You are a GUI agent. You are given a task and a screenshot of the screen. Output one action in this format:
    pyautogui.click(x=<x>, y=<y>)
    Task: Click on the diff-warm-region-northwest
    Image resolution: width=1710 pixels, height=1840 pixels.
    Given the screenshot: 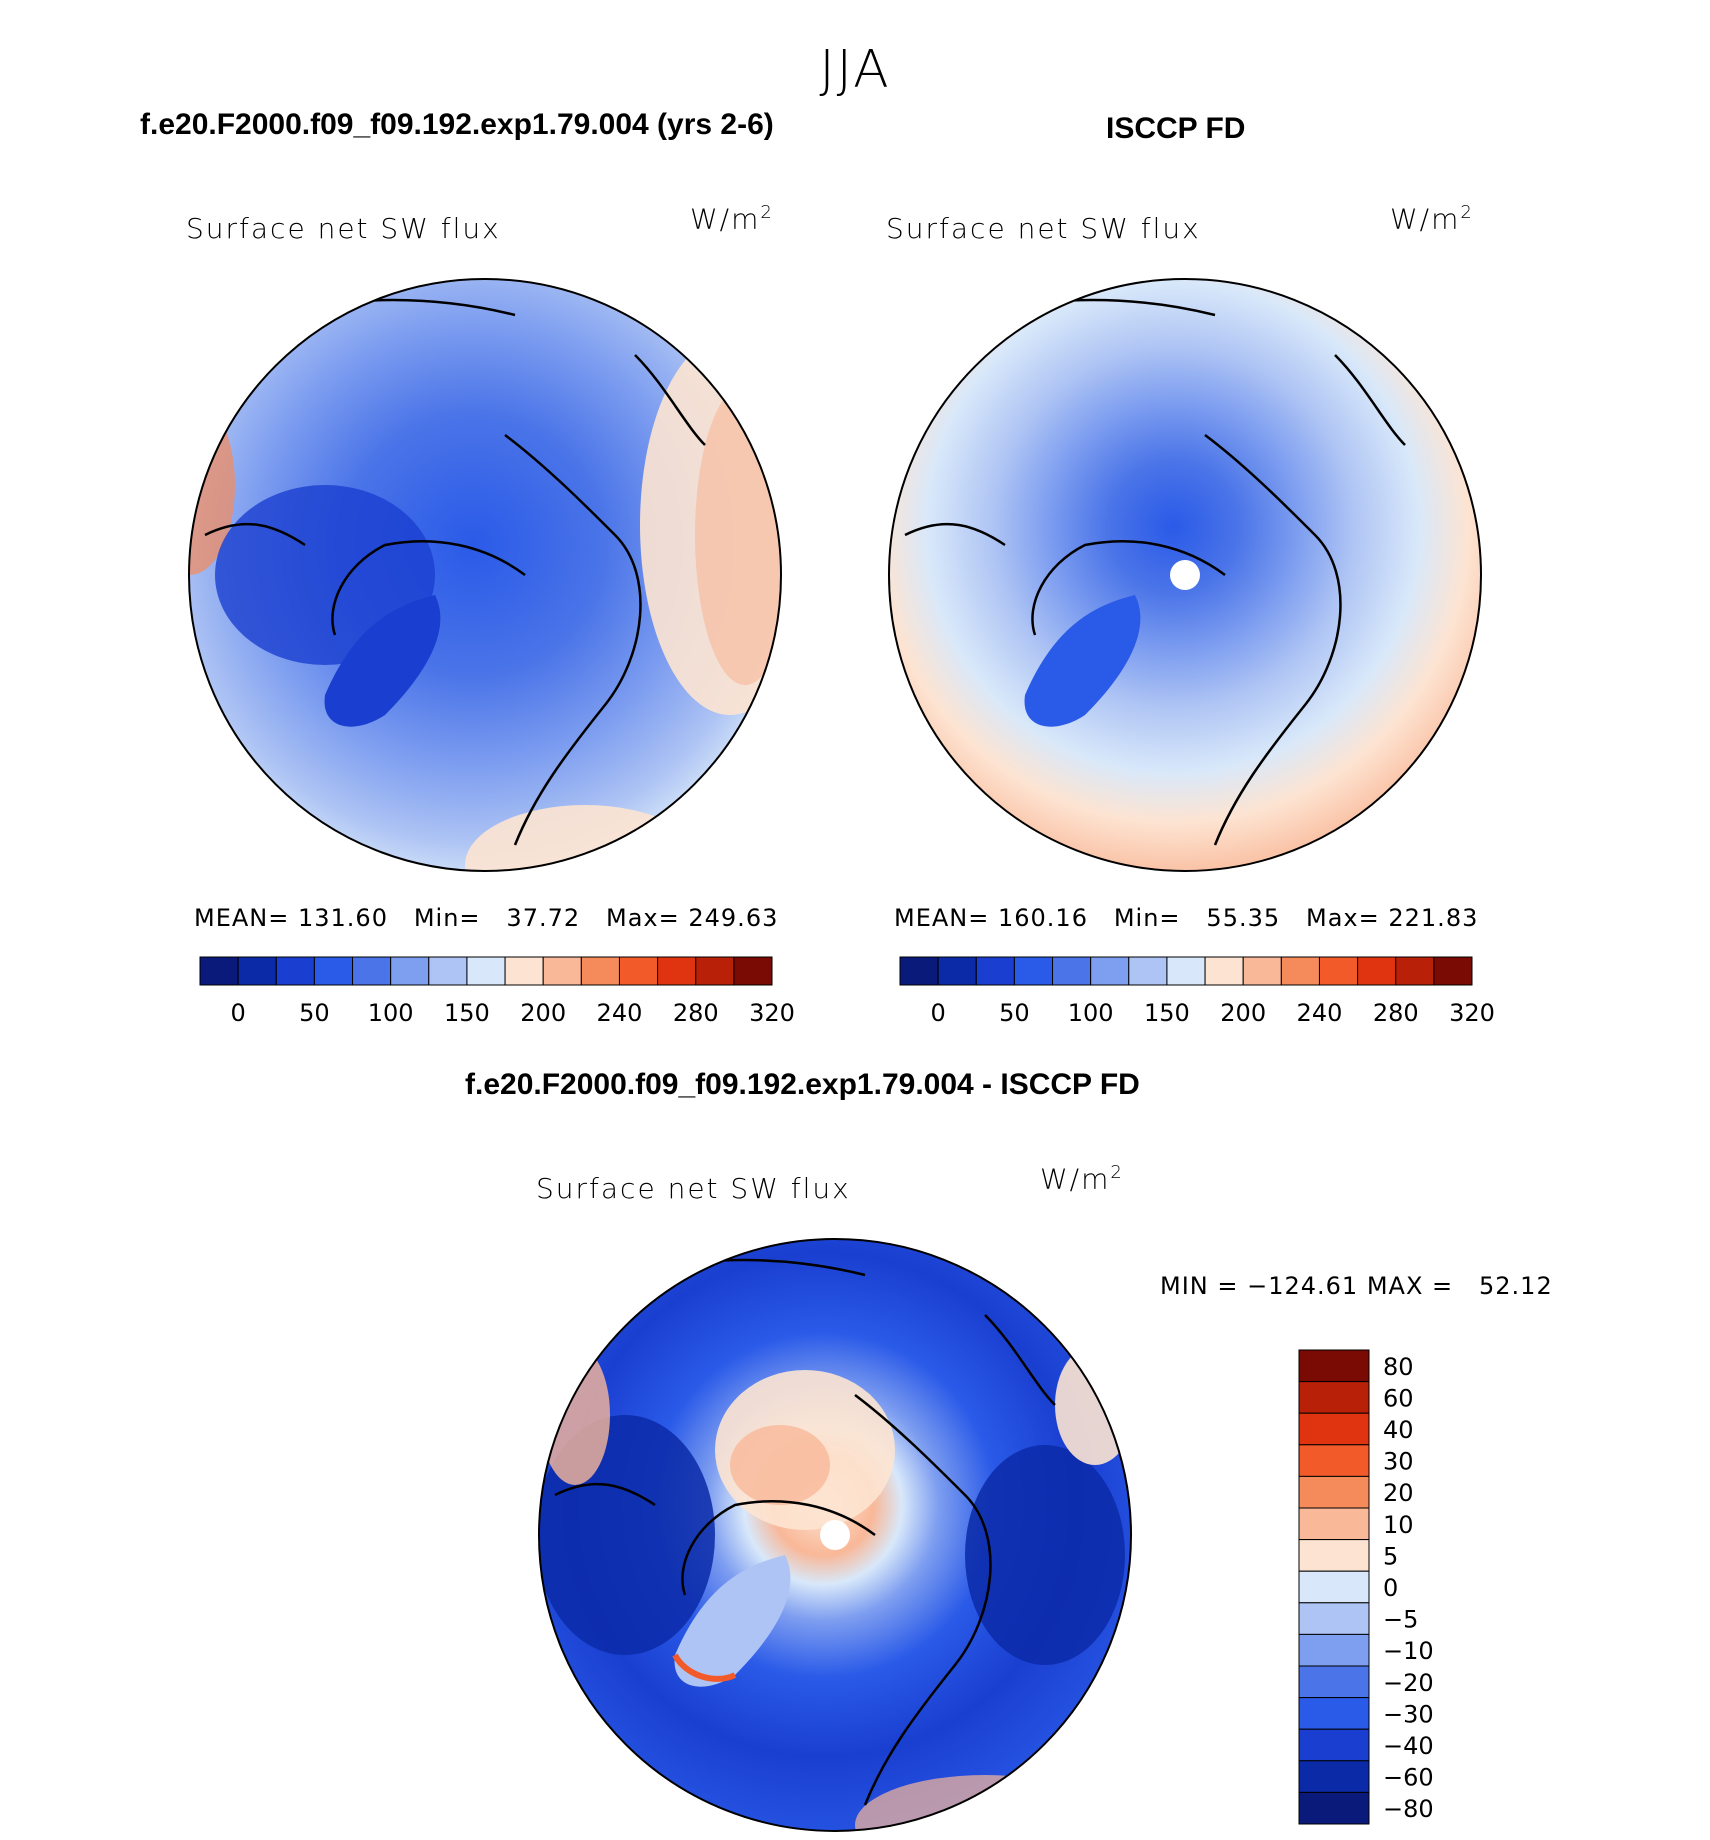 What is the action you would take?
    pyautogui.click(x=575, y=1415)
    